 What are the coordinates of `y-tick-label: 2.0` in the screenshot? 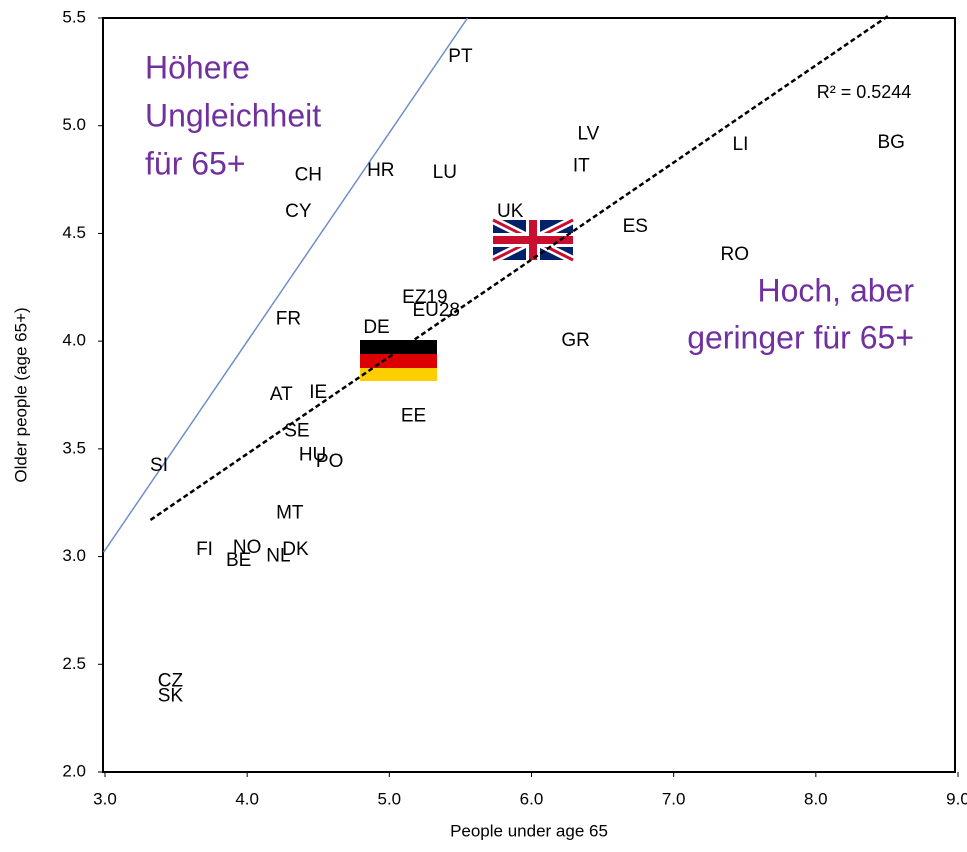 It's located at (74, 770).